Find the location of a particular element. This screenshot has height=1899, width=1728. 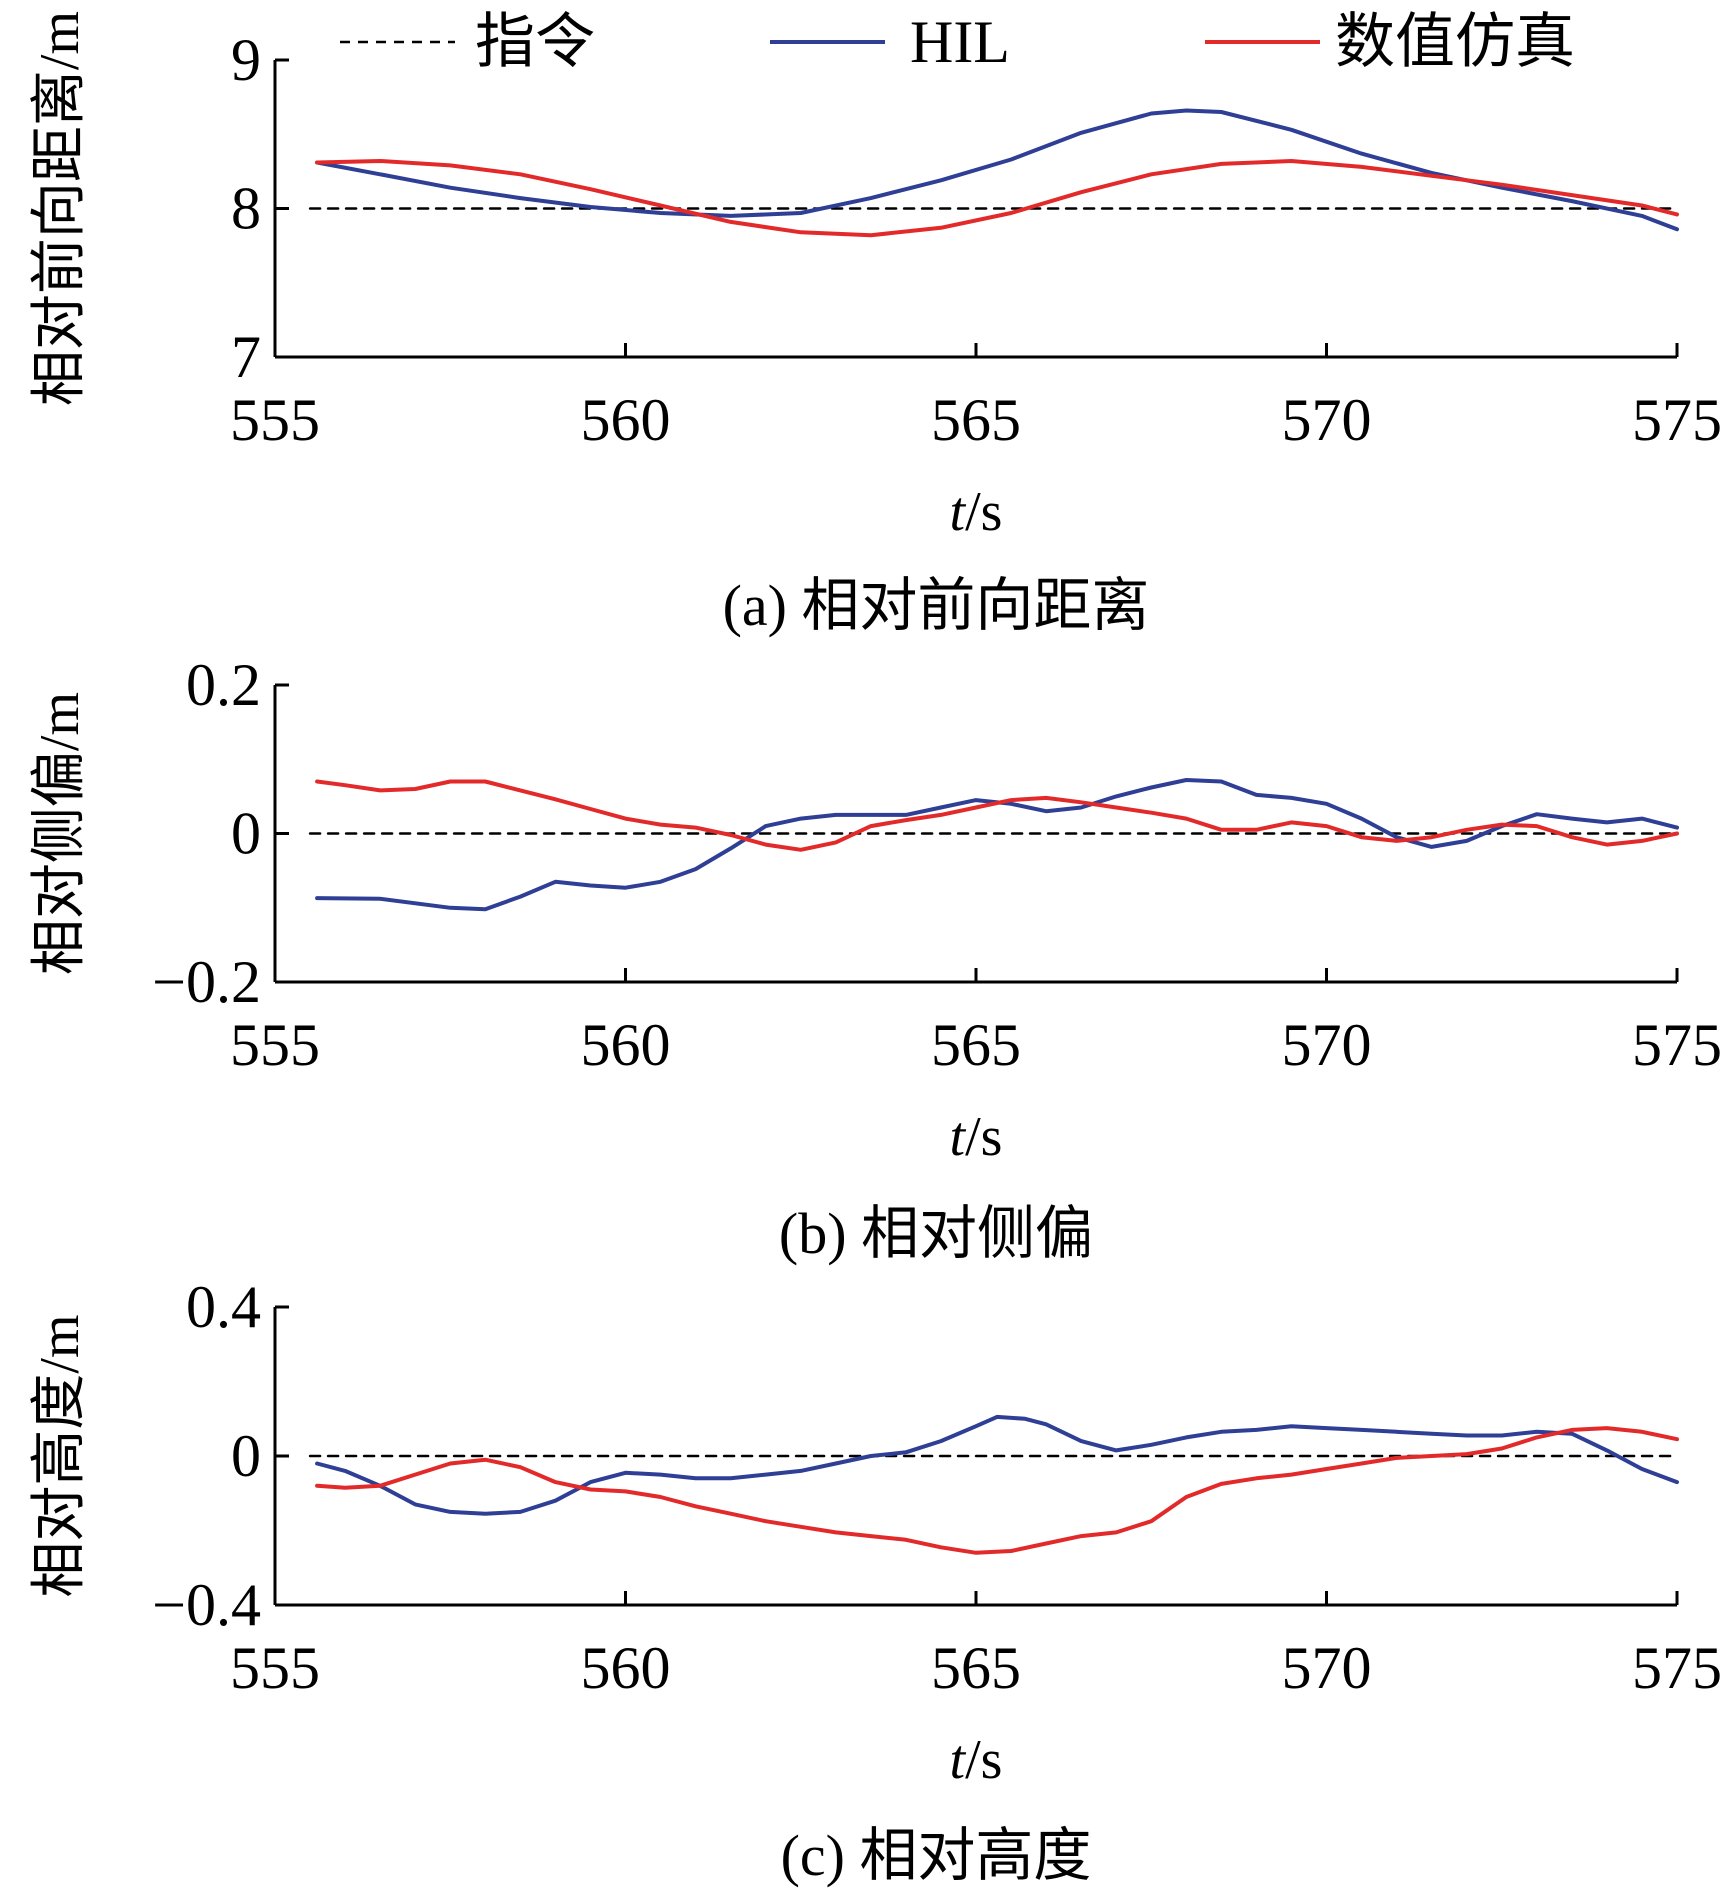

legend: 指令 HIL 数值仿真 is located at coordinates (957, 42).